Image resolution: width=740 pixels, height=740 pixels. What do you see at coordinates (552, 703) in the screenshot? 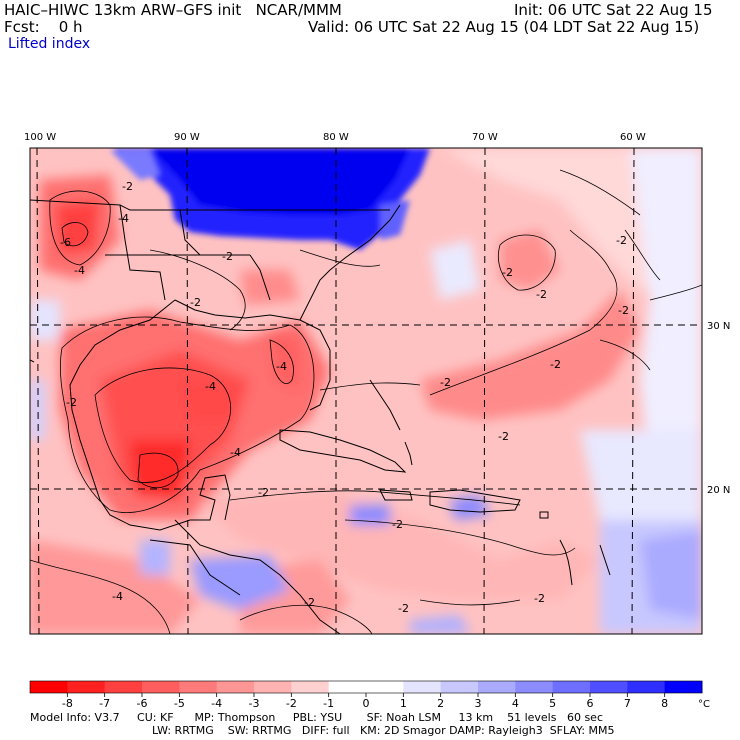
I see `colorbar-tick-label: 5` at bounding box center [552, 703].